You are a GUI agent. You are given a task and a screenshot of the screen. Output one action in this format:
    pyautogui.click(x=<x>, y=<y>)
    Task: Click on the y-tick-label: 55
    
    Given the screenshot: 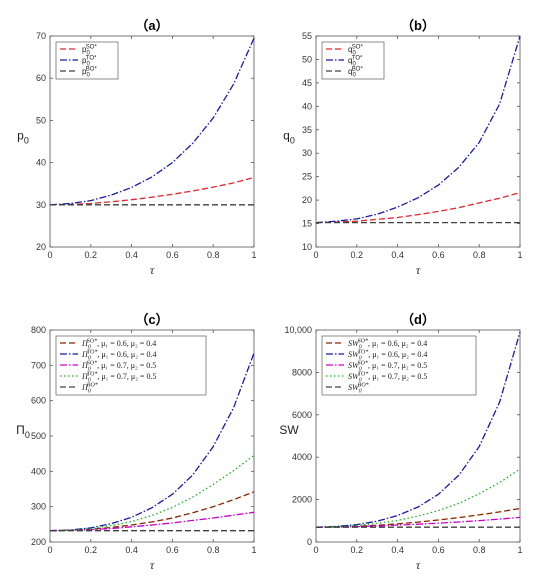 What is the action you would take?
    pyautogui.click(x=307, y=36)
    